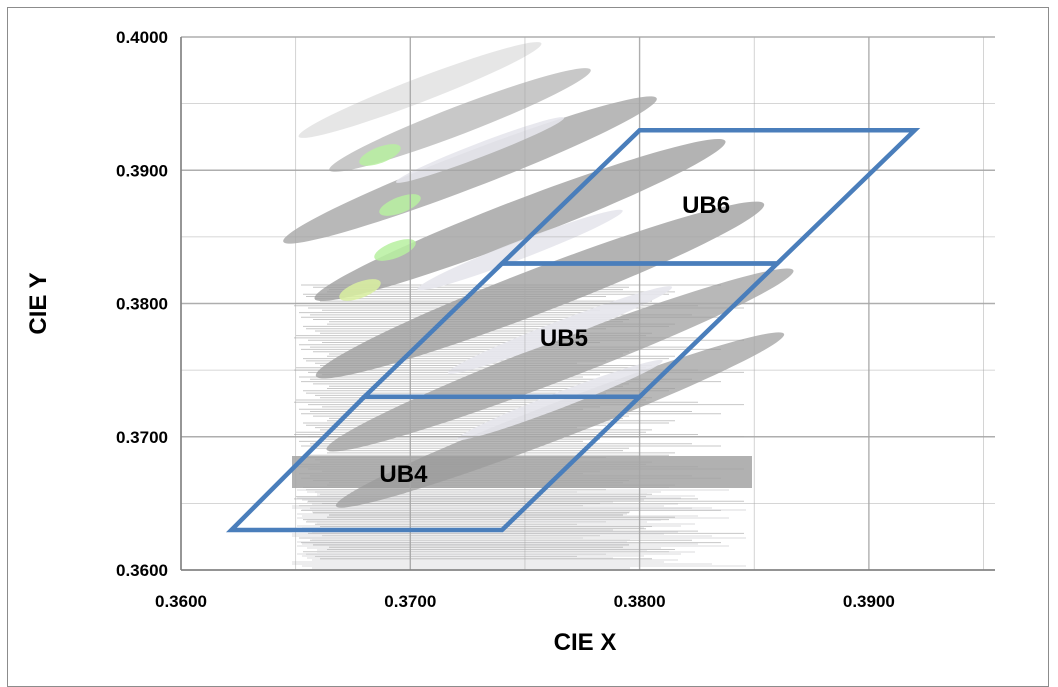  I want to click on bin-label-ub5: UB5, so click(564, 338).